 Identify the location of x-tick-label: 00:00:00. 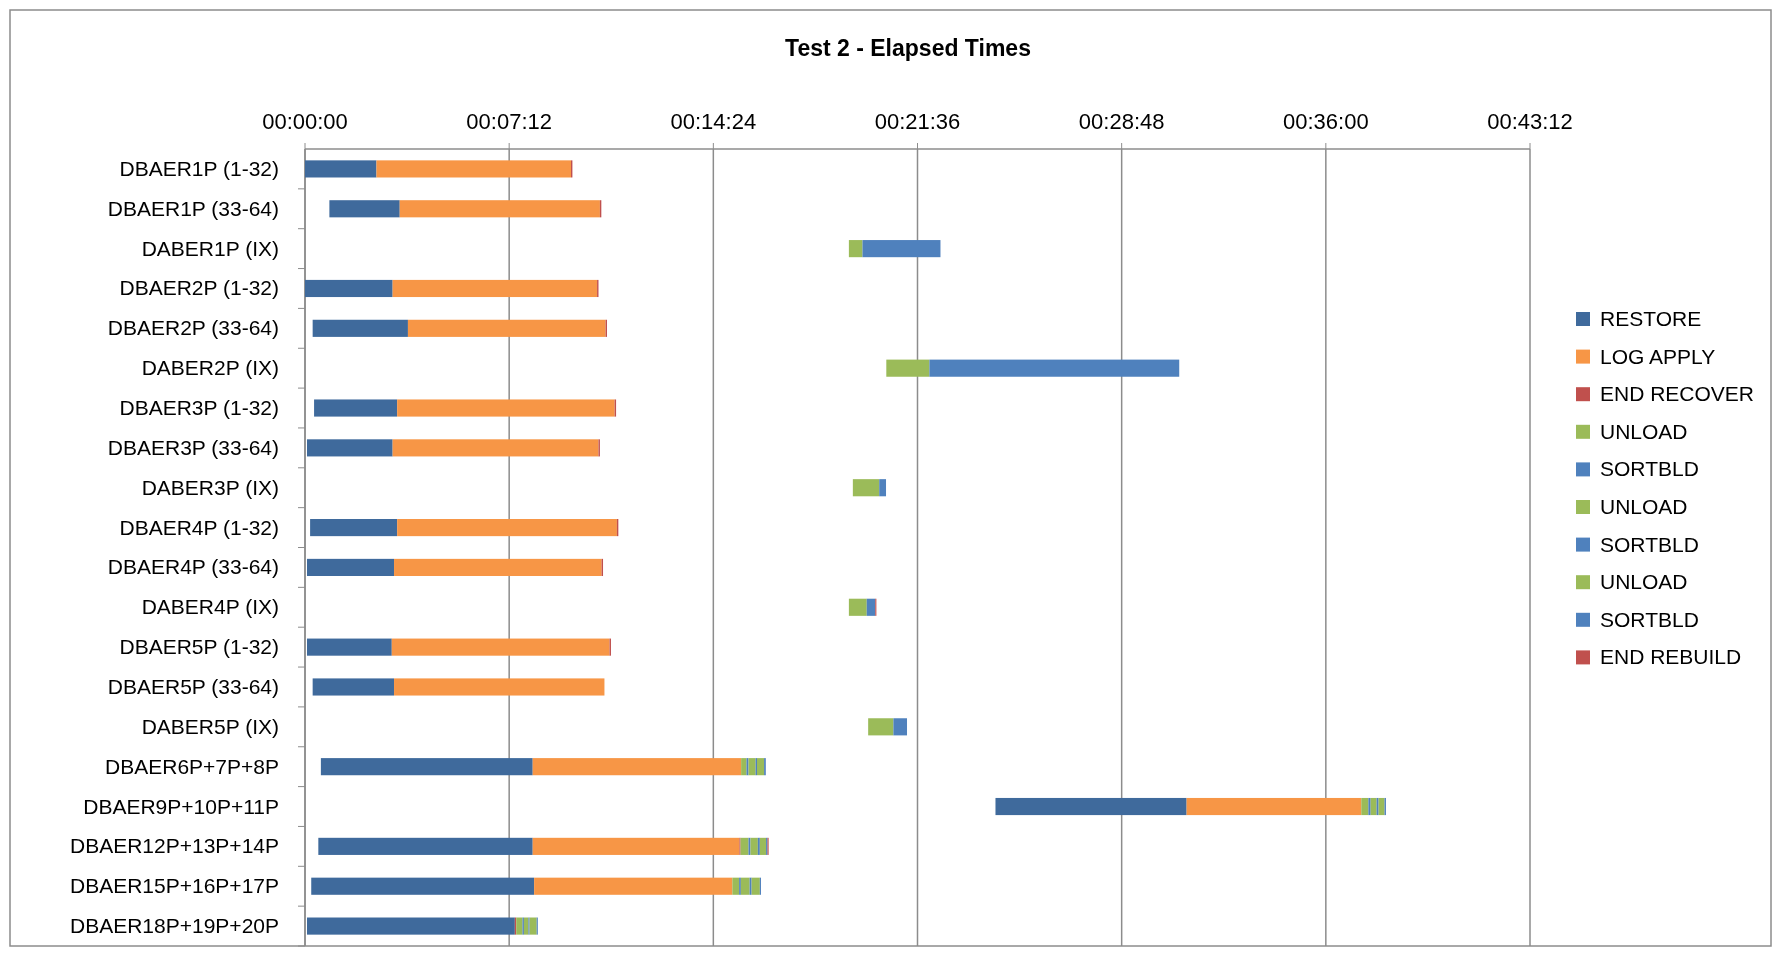
(305, 121).